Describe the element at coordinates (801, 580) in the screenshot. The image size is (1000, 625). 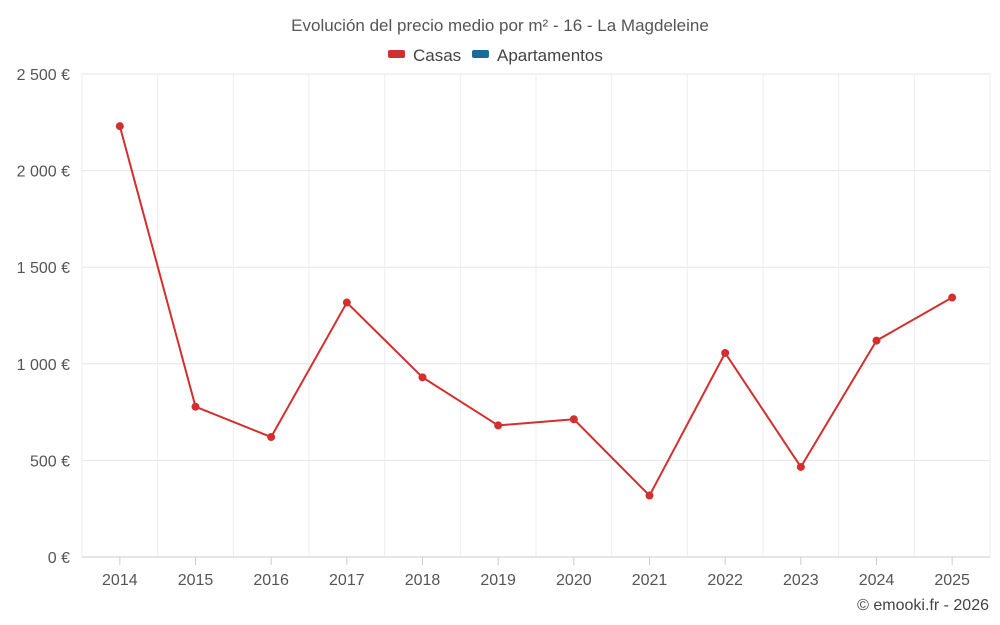
I see `x-tick-label: 2023` at that location.